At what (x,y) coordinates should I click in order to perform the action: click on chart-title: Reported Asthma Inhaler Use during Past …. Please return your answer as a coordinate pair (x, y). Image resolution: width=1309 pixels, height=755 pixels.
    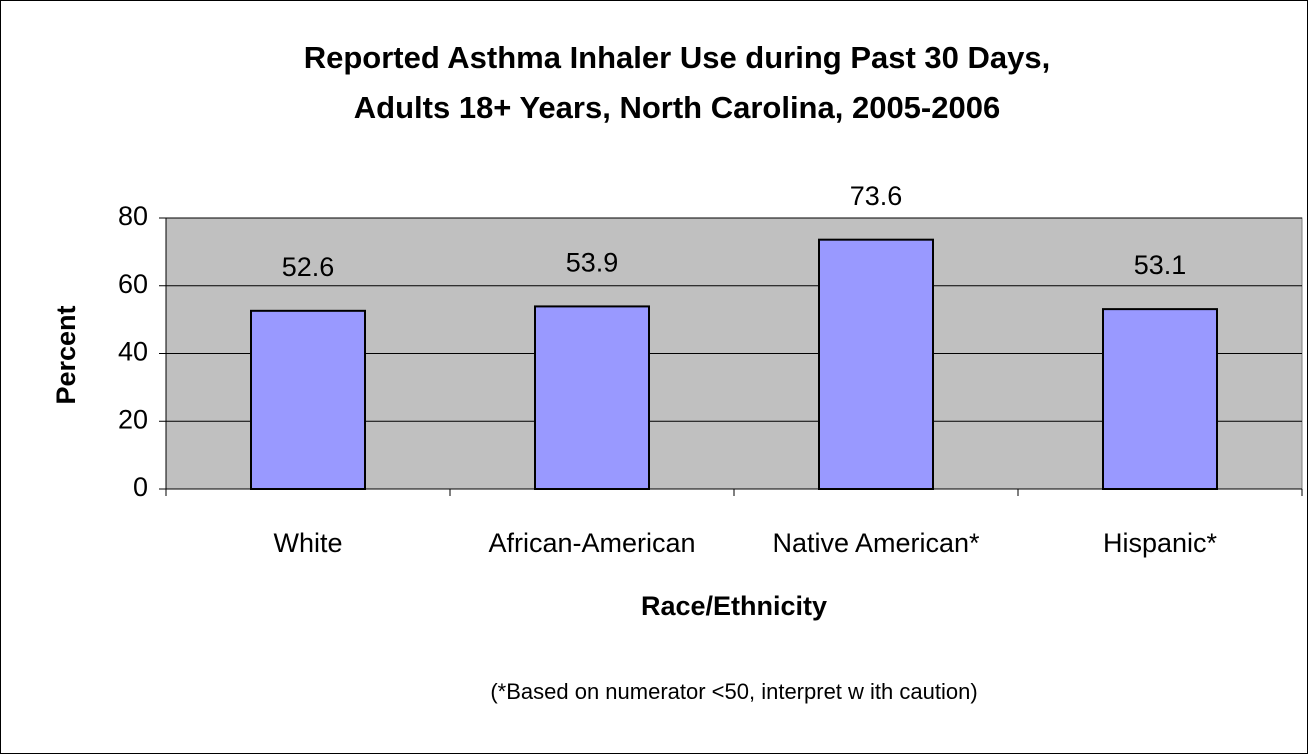
    Looking at the image, I should click on (677, 57).